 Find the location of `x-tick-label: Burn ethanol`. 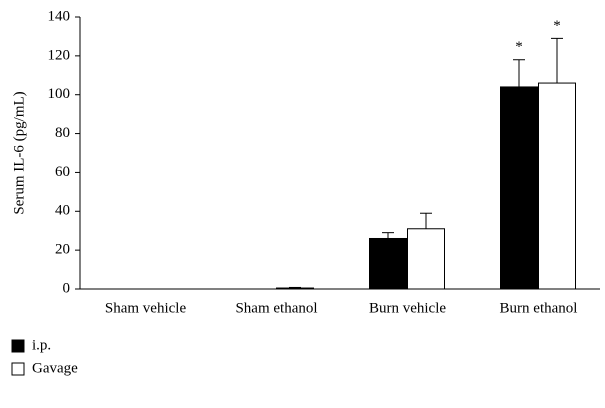

x-tick-label: Burn ethanol is located at coordinates (539, 308).